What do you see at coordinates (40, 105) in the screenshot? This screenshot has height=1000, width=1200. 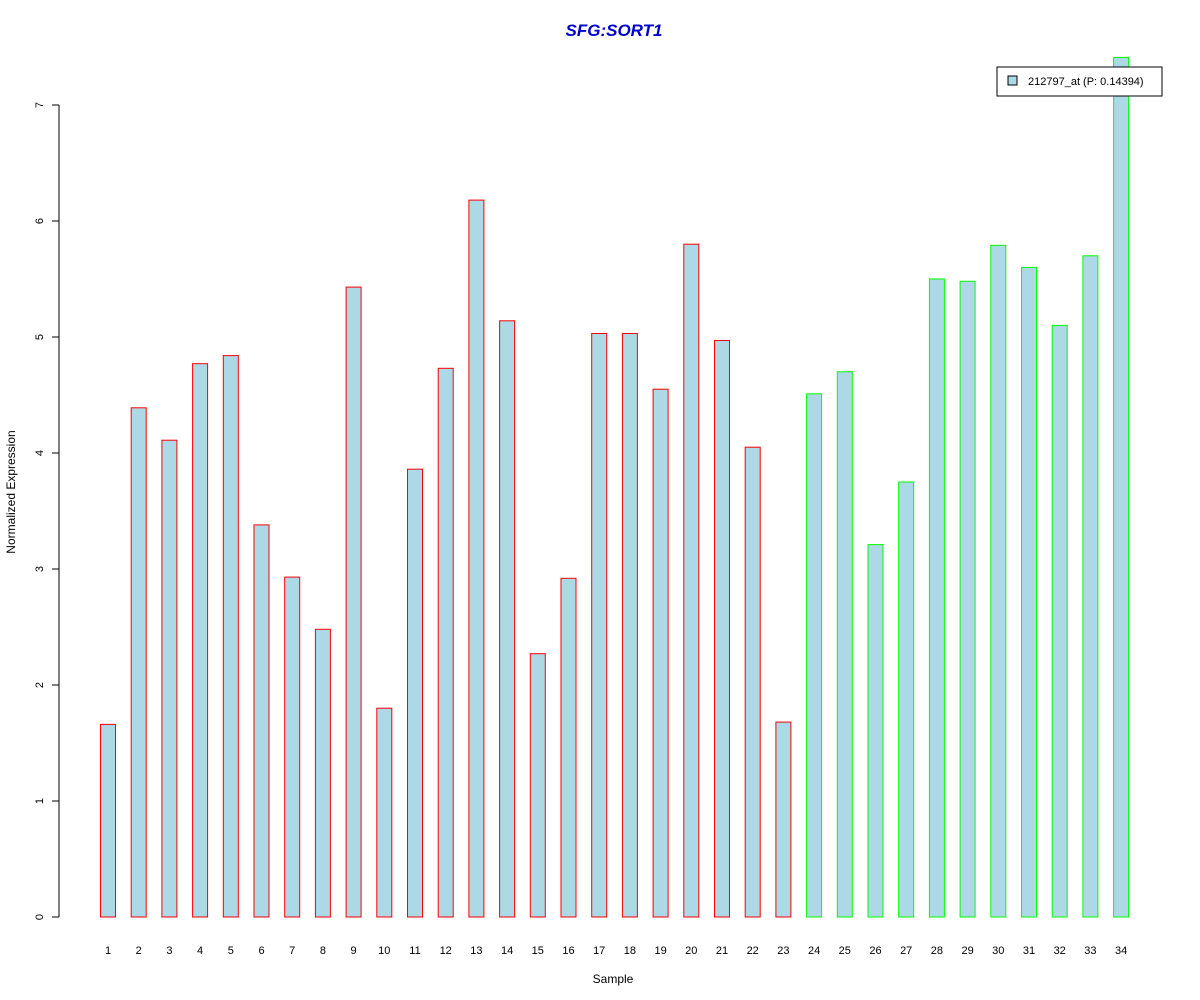 I see `y-tick-label: 7` at bounding box center [40, 105].